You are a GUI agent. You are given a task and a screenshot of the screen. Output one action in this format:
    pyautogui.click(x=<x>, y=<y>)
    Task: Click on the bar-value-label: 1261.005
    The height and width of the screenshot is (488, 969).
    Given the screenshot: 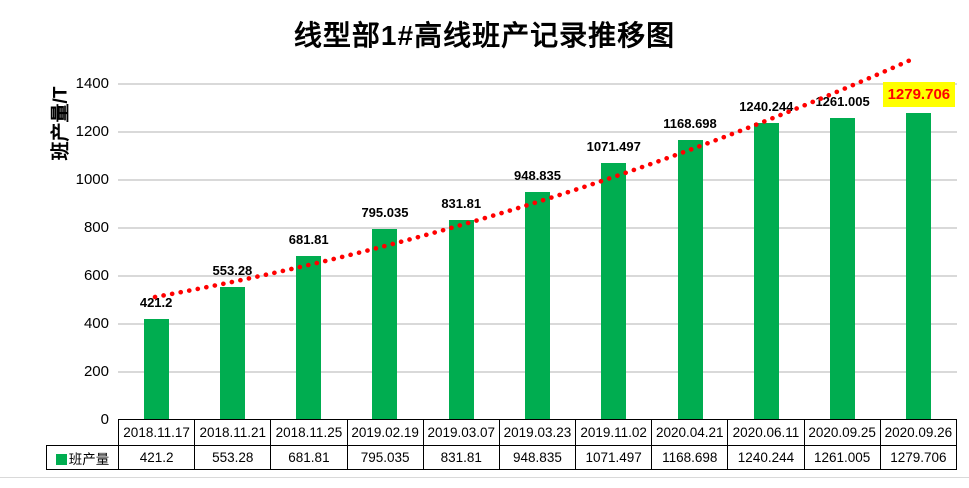 What is the action you would take?
    pyautogui.click(x=842, y=101)
    